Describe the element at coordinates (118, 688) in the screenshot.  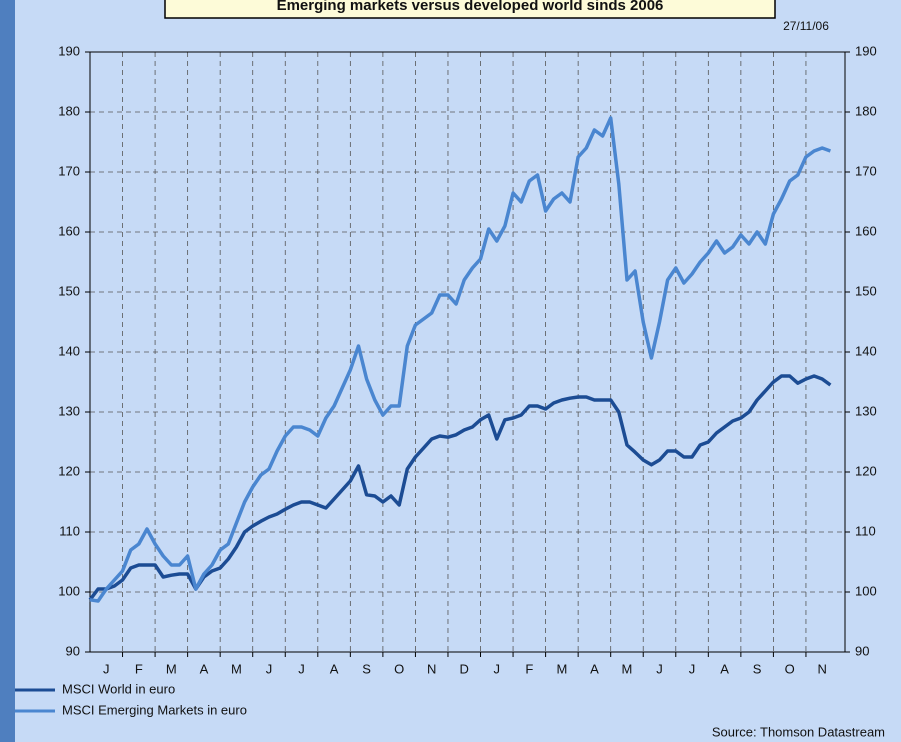
I see `legend-label: MSCI World in euro` at that location.